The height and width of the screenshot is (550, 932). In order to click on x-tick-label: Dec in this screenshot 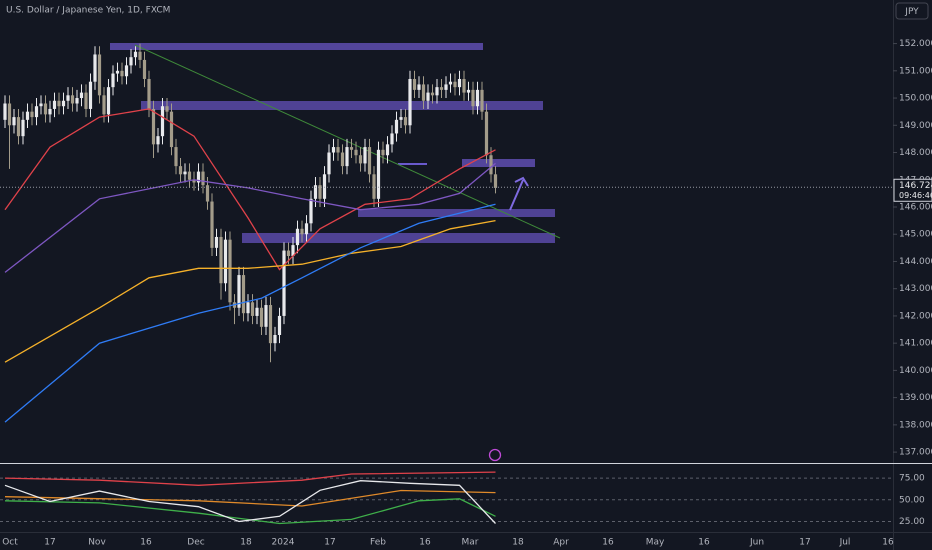, I will do `click(195, 543)`.